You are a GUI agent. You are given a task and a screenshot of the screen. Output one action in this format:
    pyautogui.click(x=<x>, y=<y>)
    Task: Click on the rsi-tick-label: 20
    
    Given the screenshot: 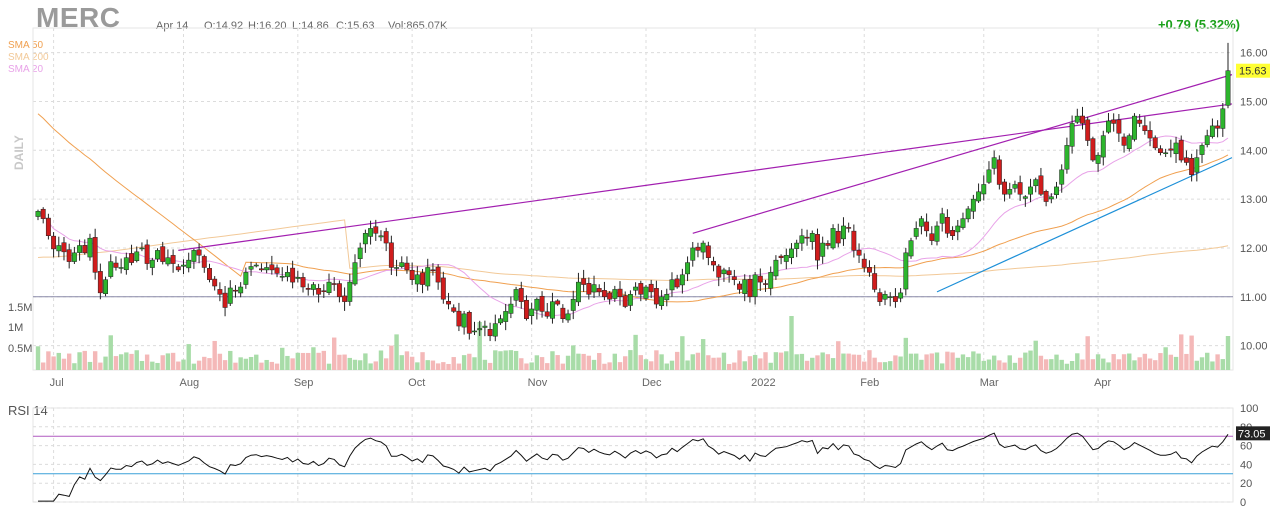 What is the action you would take?
    pyautogui.click(x=1246, y=484)
    